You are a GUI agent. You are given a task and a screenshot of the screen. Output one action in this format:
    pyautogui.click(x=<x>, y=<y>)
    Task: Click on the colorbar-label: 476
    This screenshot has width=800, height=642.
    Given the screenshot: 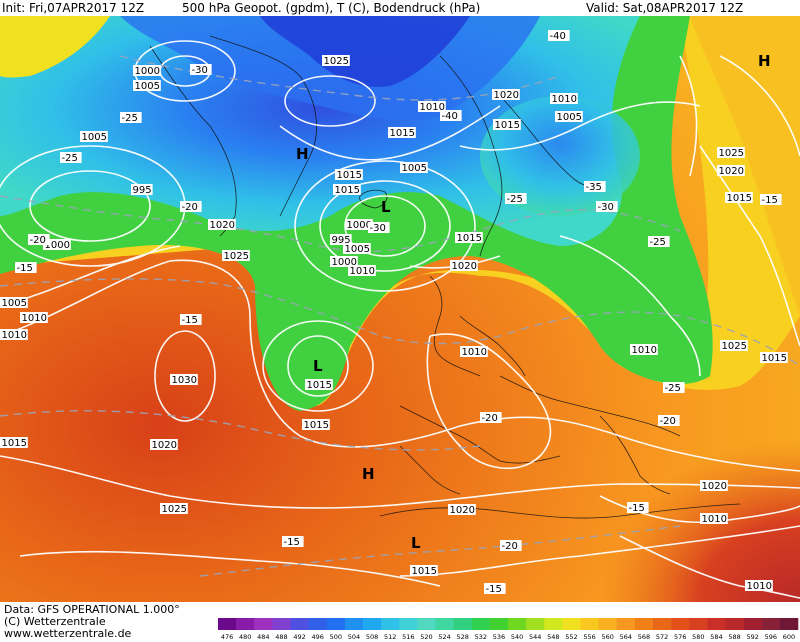 What is the action you would take?
    pyautogui.click(x=227, y=636)
    